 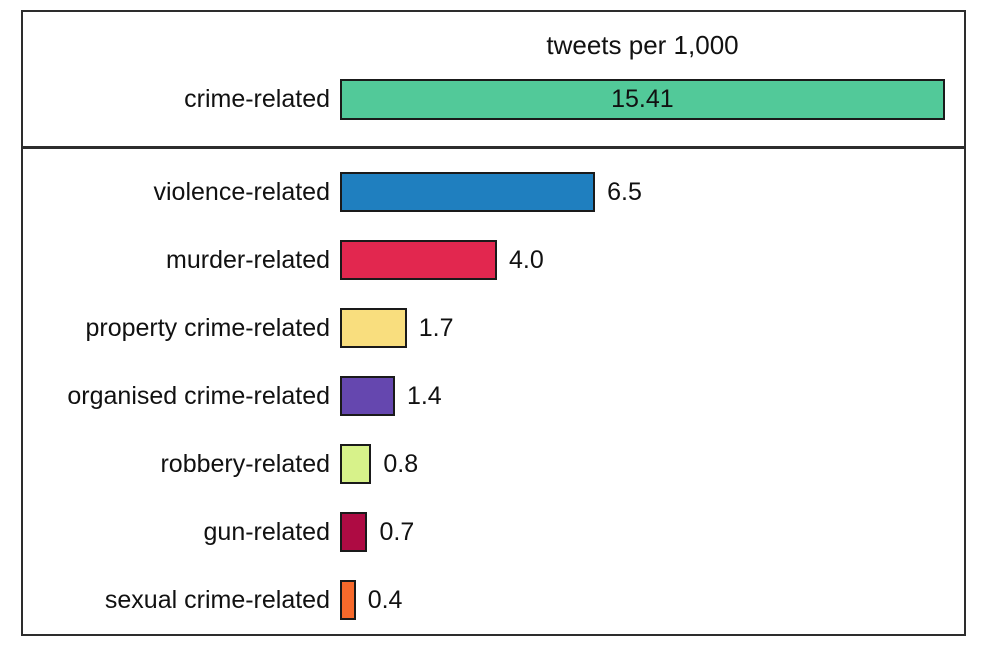 I want to click on bar-row: organised crime-related 1.4, so click(x=493, y=396).